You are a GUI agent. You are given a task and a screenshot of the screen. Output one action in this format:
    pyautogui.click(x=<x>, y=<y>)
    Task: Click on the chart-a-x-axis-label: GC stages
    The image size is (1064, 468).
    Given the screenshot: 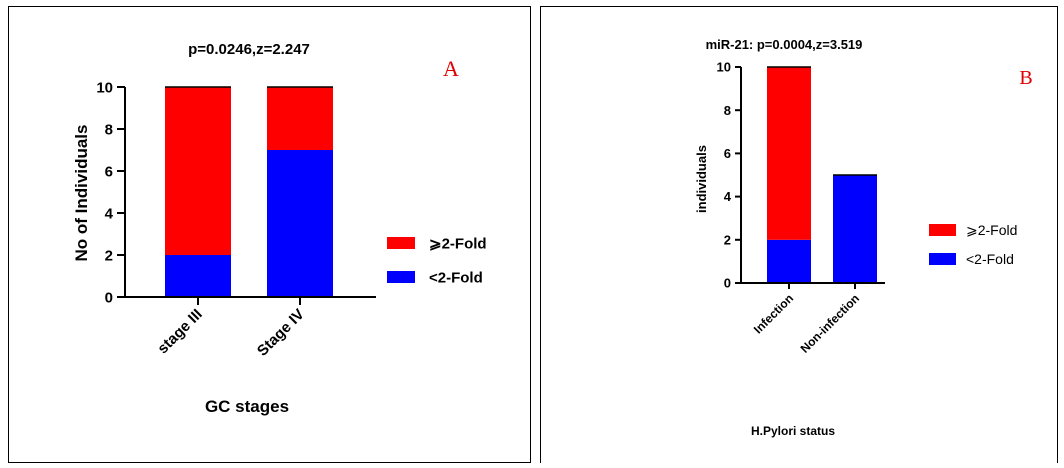 What is the action you would take?
    pyautogui.click(x=247, y=406)
    